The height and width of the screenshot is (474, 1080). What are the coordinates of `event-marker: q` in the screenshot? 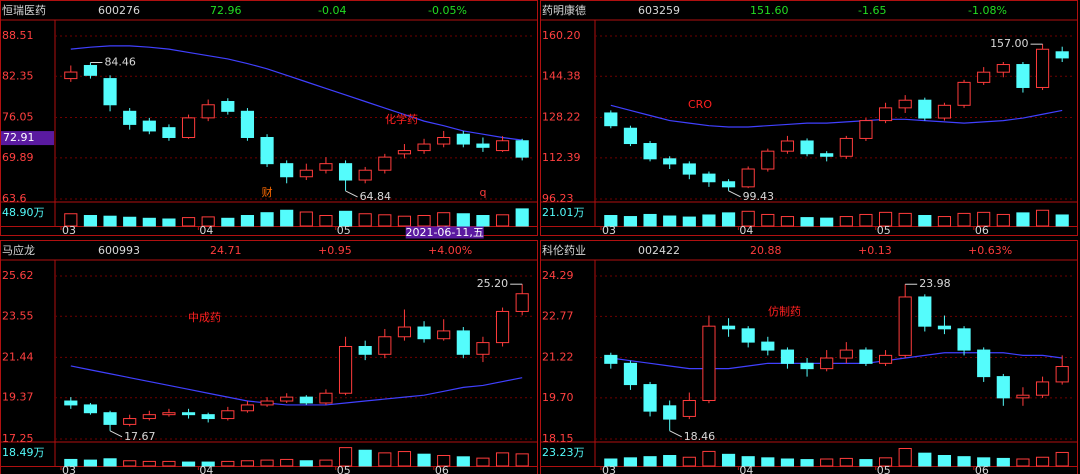 It's located at (482, 192).